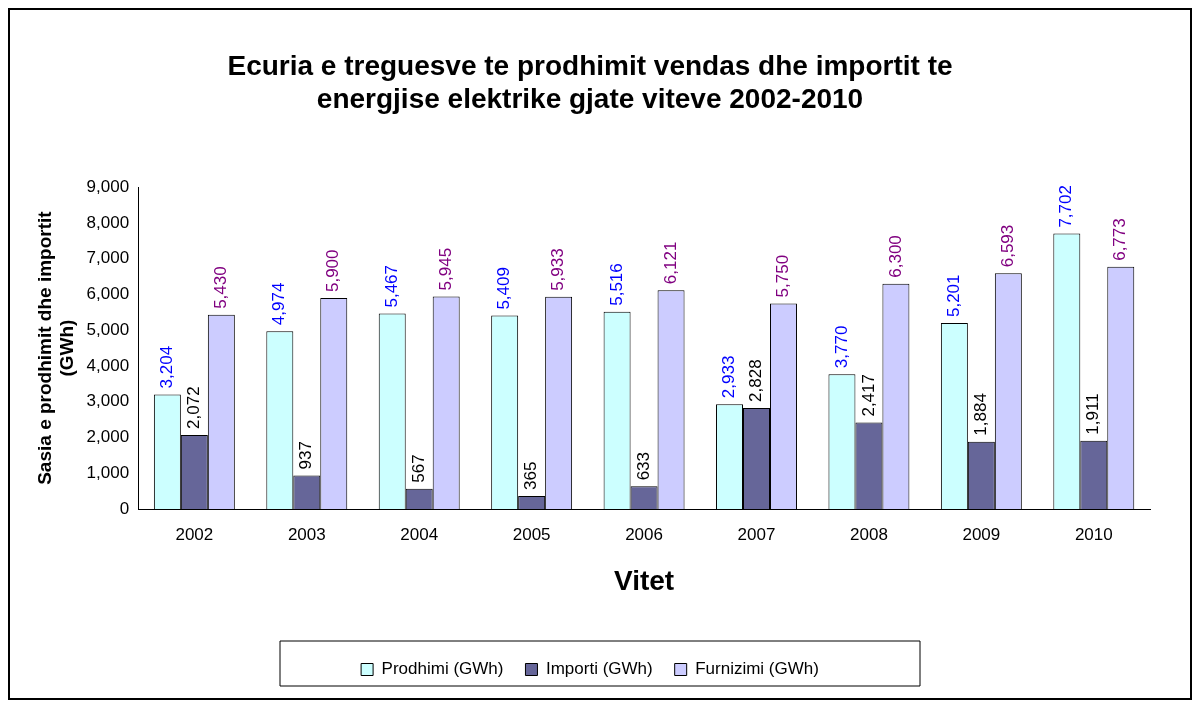  Describe the element at coordinates (981, 534) in the screenshot. I see `x-tick-label: 2009` at that location.